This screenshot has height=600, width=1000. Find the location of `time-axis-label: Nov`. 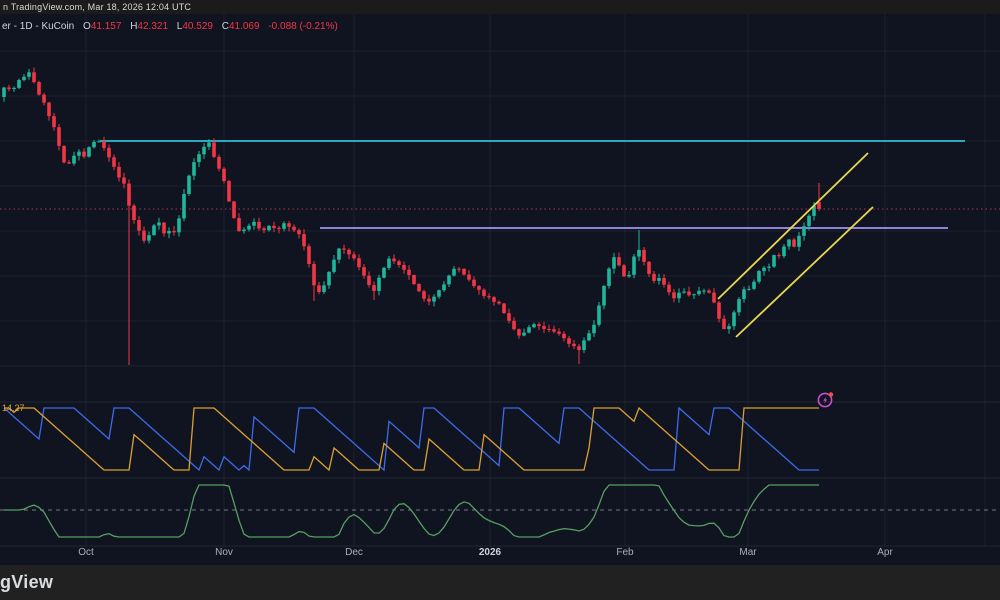

time-axis-label: Nov is located at coordinates (224, 552).